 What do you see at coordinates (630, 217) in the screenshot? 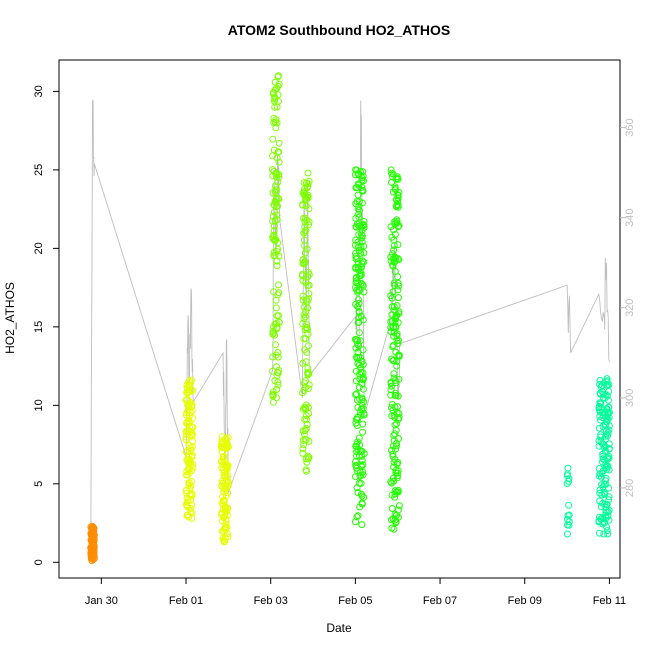
I see `y2-tick-label: 340` at bounding box center [630, 217].